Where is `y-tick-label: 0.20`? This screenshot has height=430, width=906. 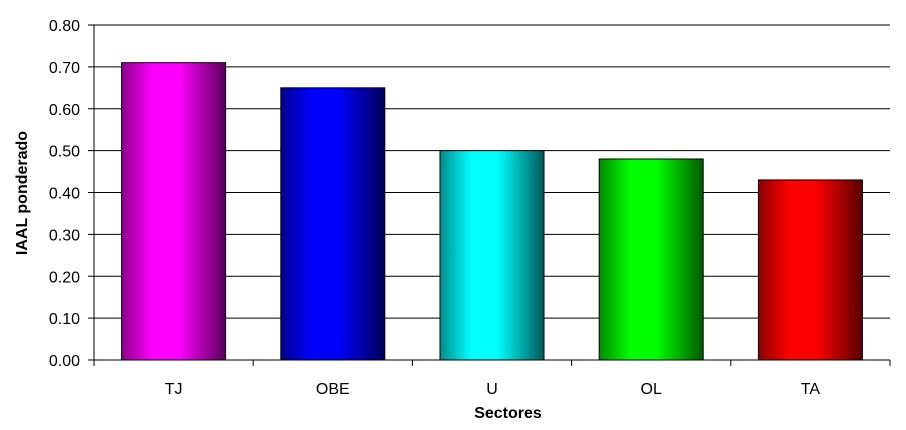 y-tick-label: 0.20 is located at coordinates (64, 277).